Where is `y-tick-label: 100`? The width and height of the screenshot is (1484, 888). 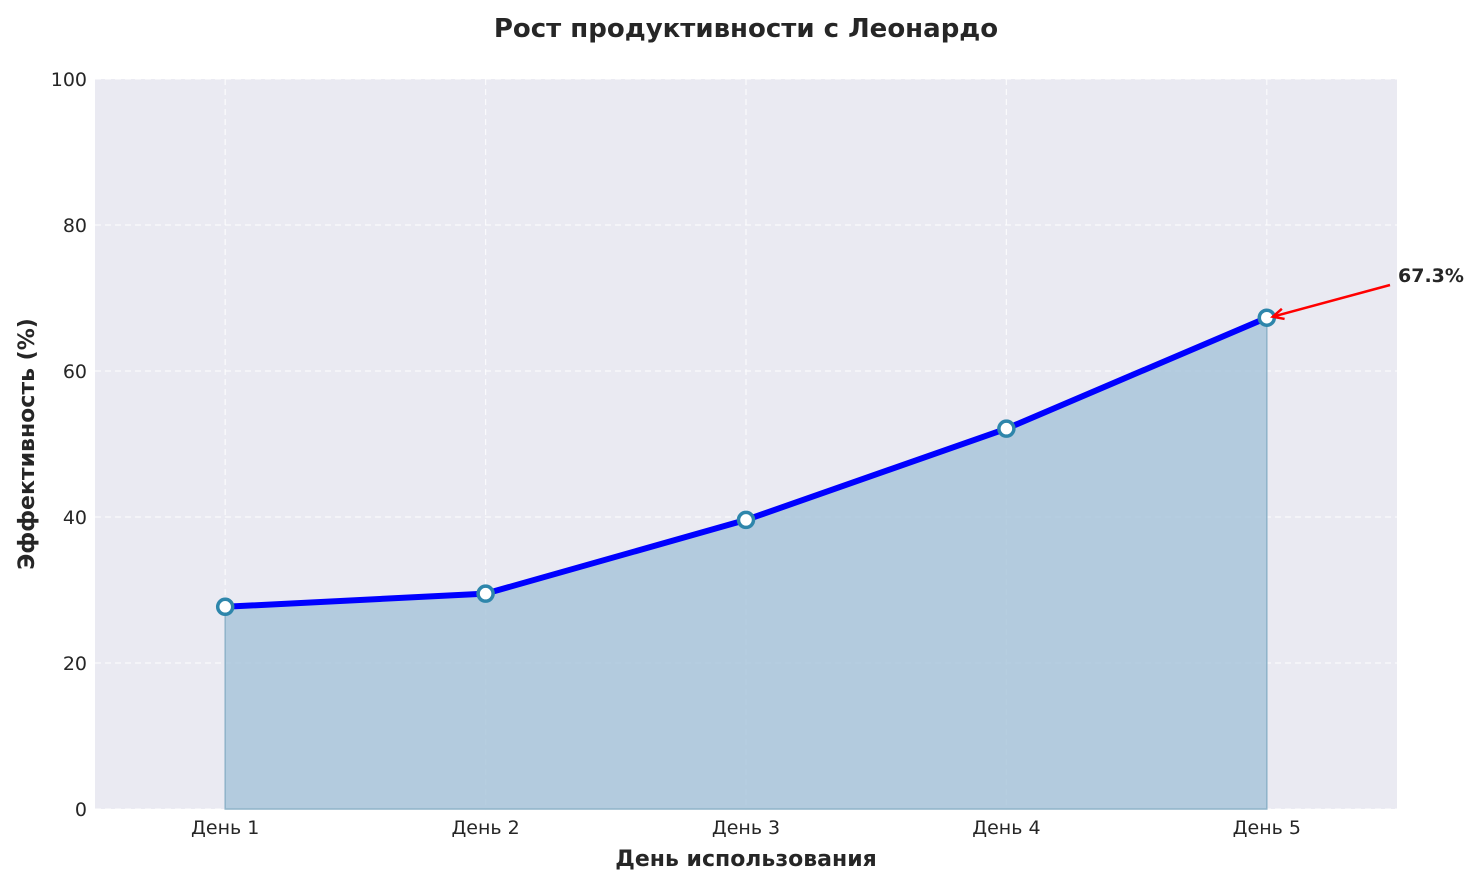 y-tick-label: 100 is located at coordinates (69, 80).